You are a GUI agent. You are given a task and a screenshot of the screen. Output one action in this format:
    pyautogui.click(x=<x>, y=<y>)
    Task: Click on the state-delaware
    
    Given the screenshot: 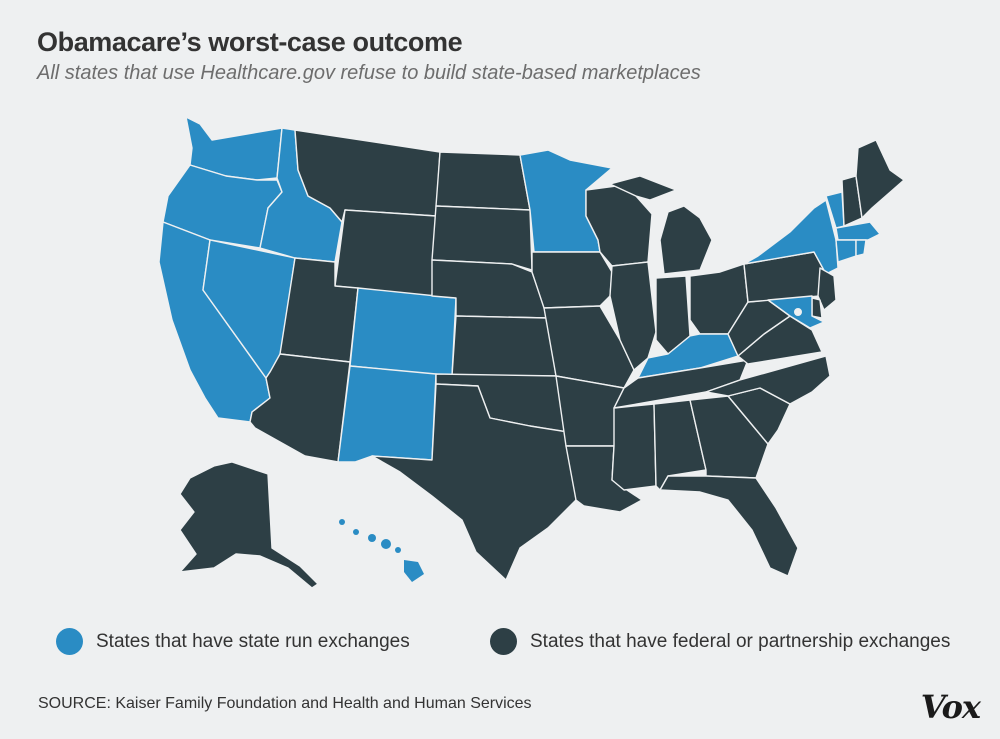 What is the action you would take?
    pyautogui.click(x=817, y=308)
    